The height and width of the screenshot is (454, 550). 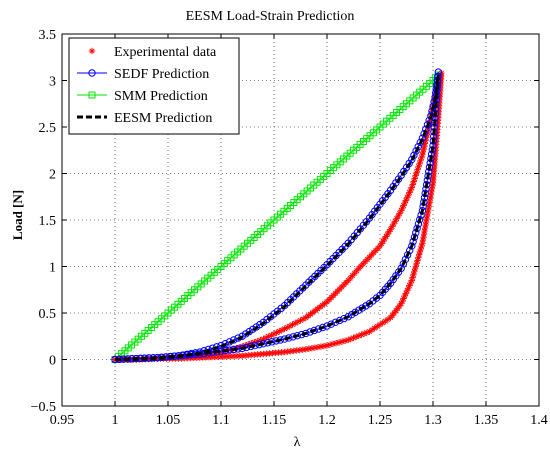 I want to click on x-tick-label: 1.2, so click(x=327, y=420).